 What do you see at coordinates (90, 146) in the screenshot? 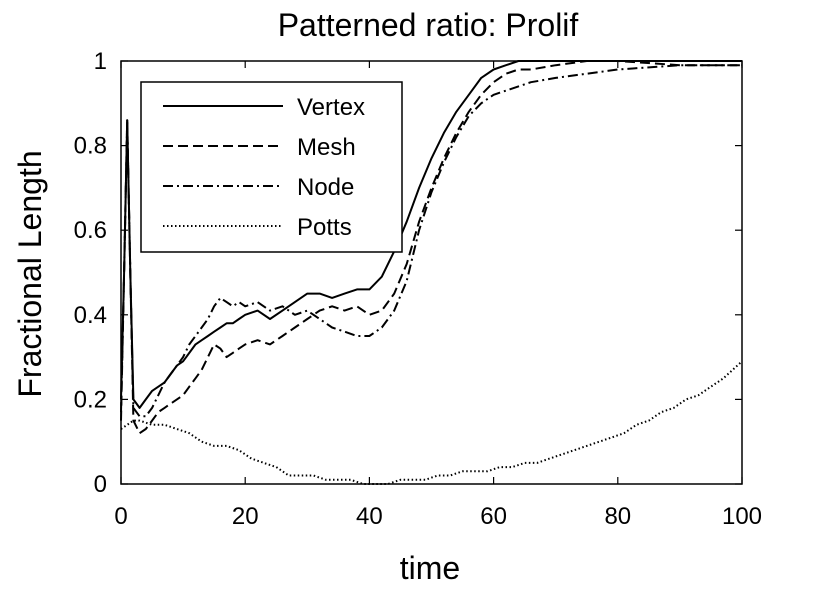
I see `y-tick-label-4: 0.8` at bounding box center [90, 146].